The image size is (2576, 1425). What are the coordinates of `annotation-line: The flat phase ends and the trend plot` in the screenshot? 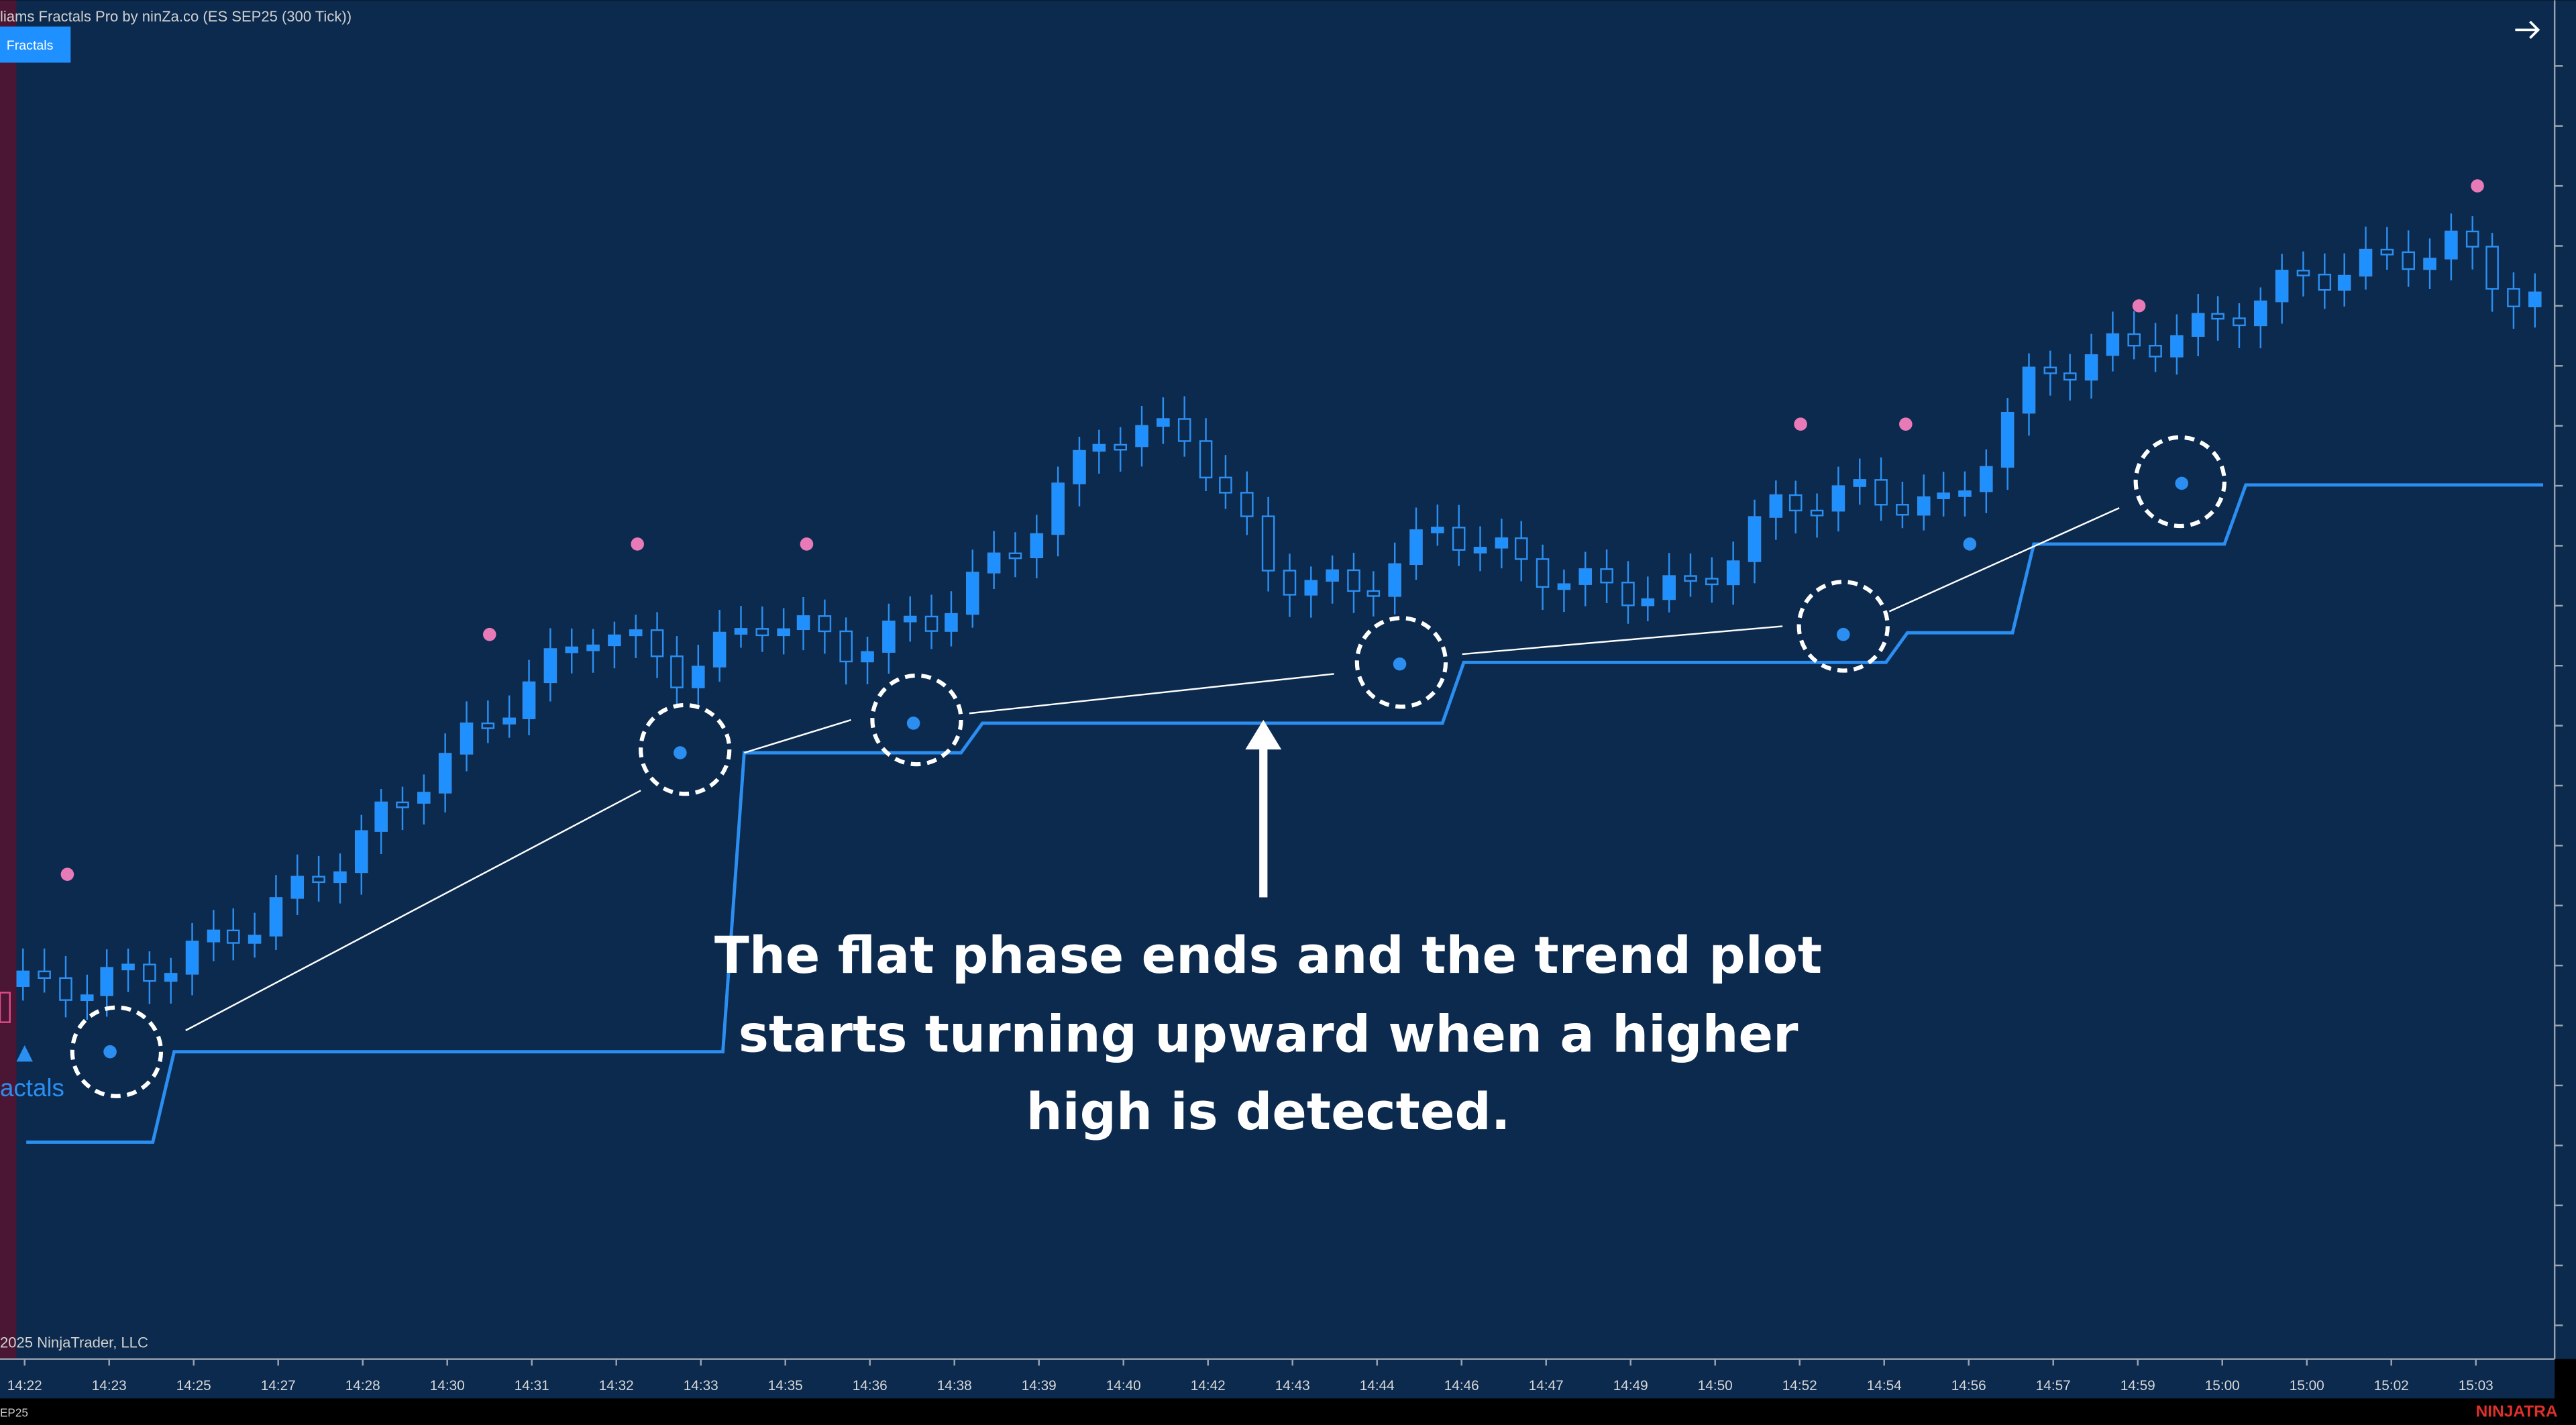 It's located at (1268, 955).